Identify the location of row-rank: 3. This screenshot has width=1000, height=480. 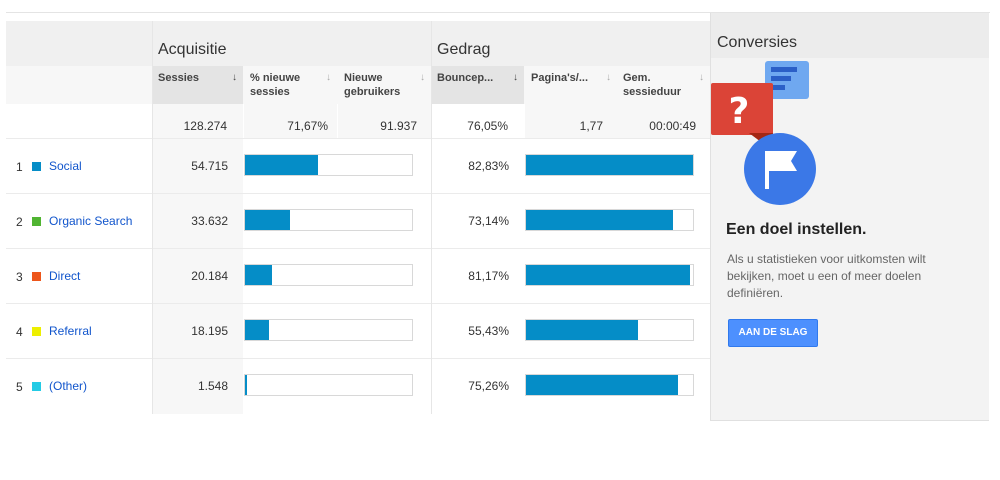
(19, 277).